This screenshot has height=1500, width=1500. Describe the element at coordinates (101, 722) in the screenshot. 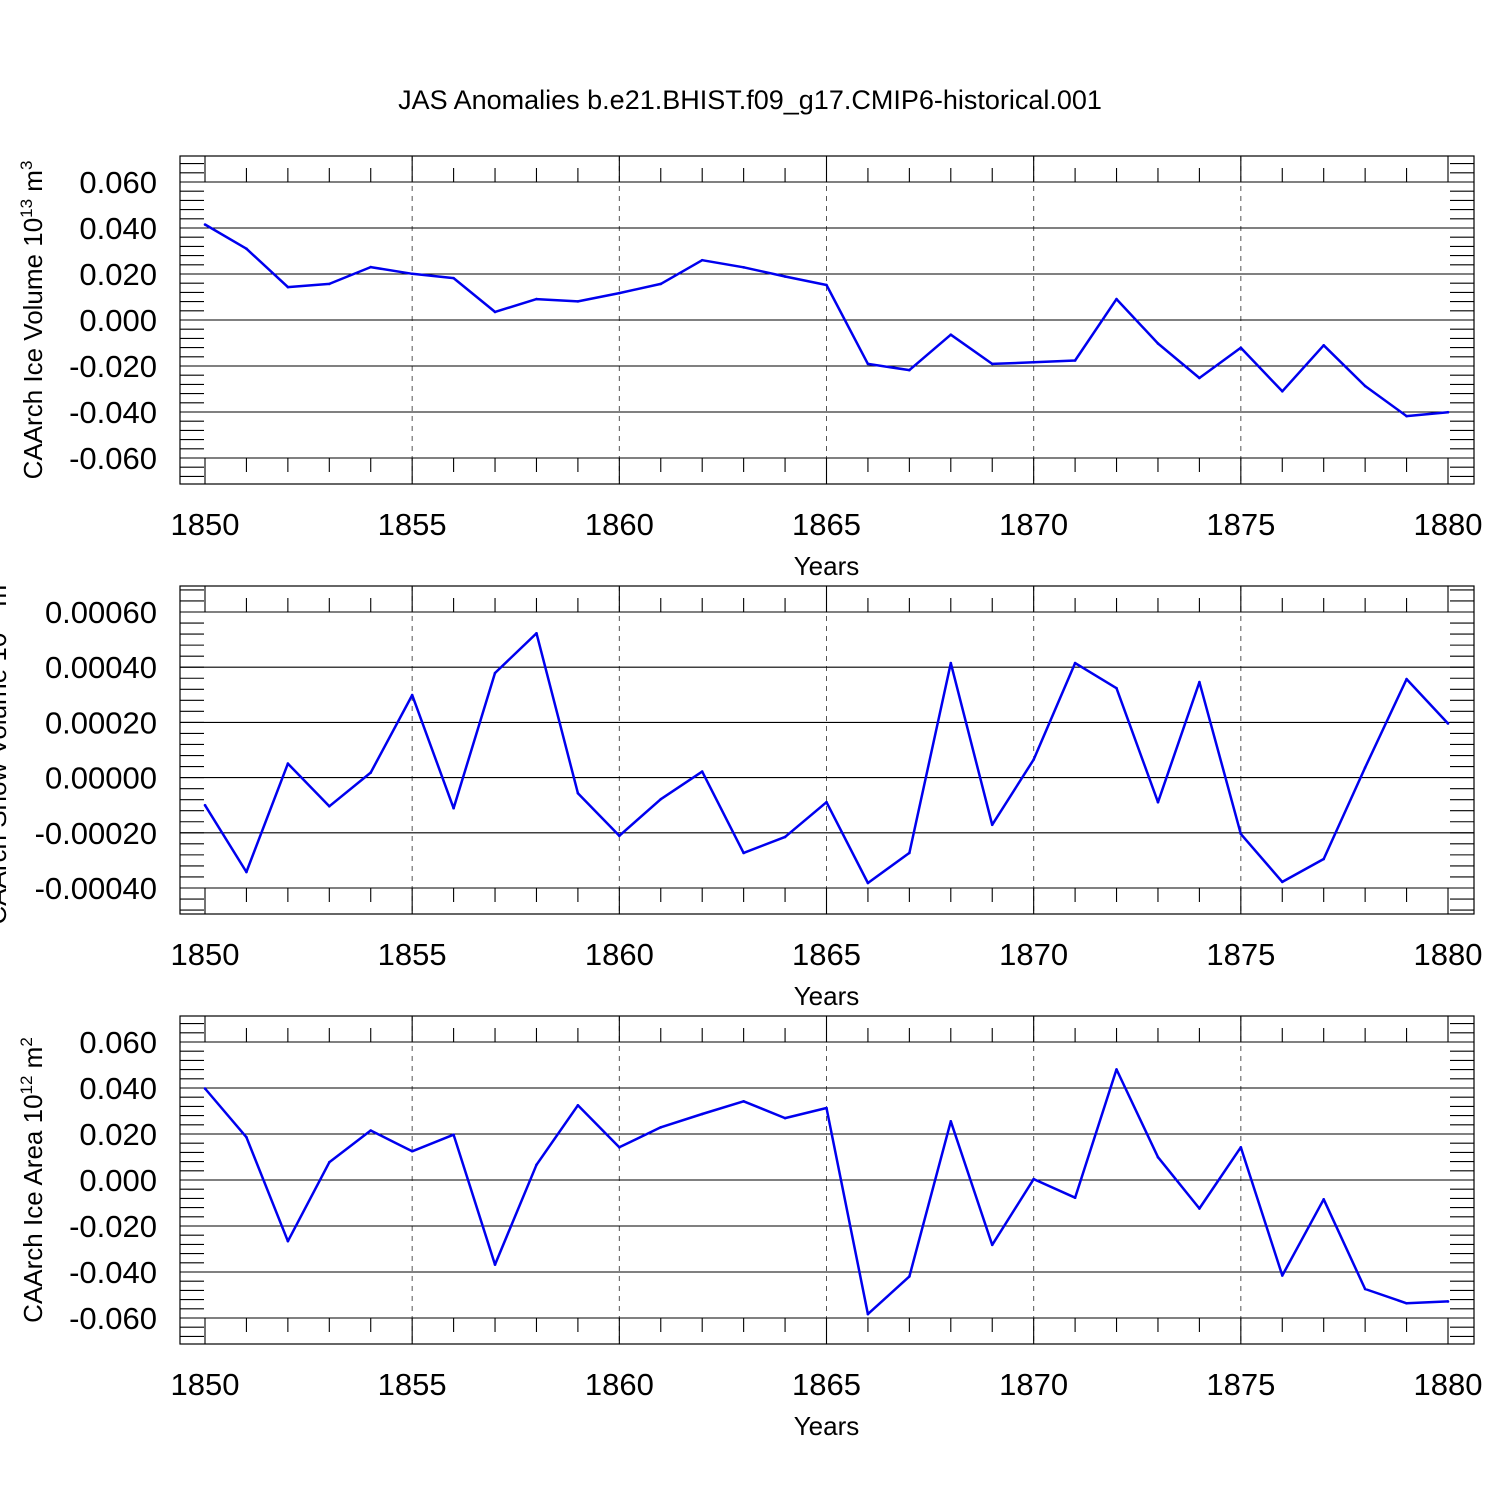

I see `y-tick-label: 0.00020` at that location.